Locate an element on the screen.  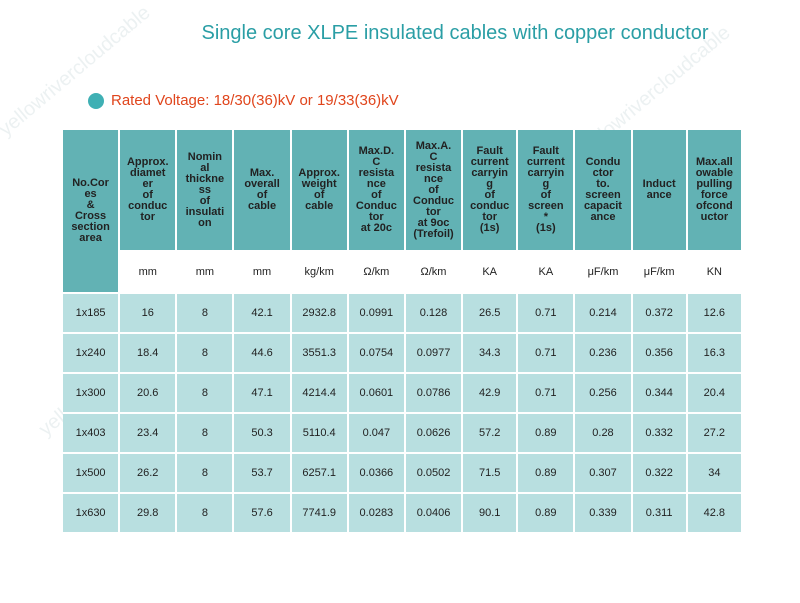
column-header-label: Approx. weight of cable is located at coordinates (319, 189).